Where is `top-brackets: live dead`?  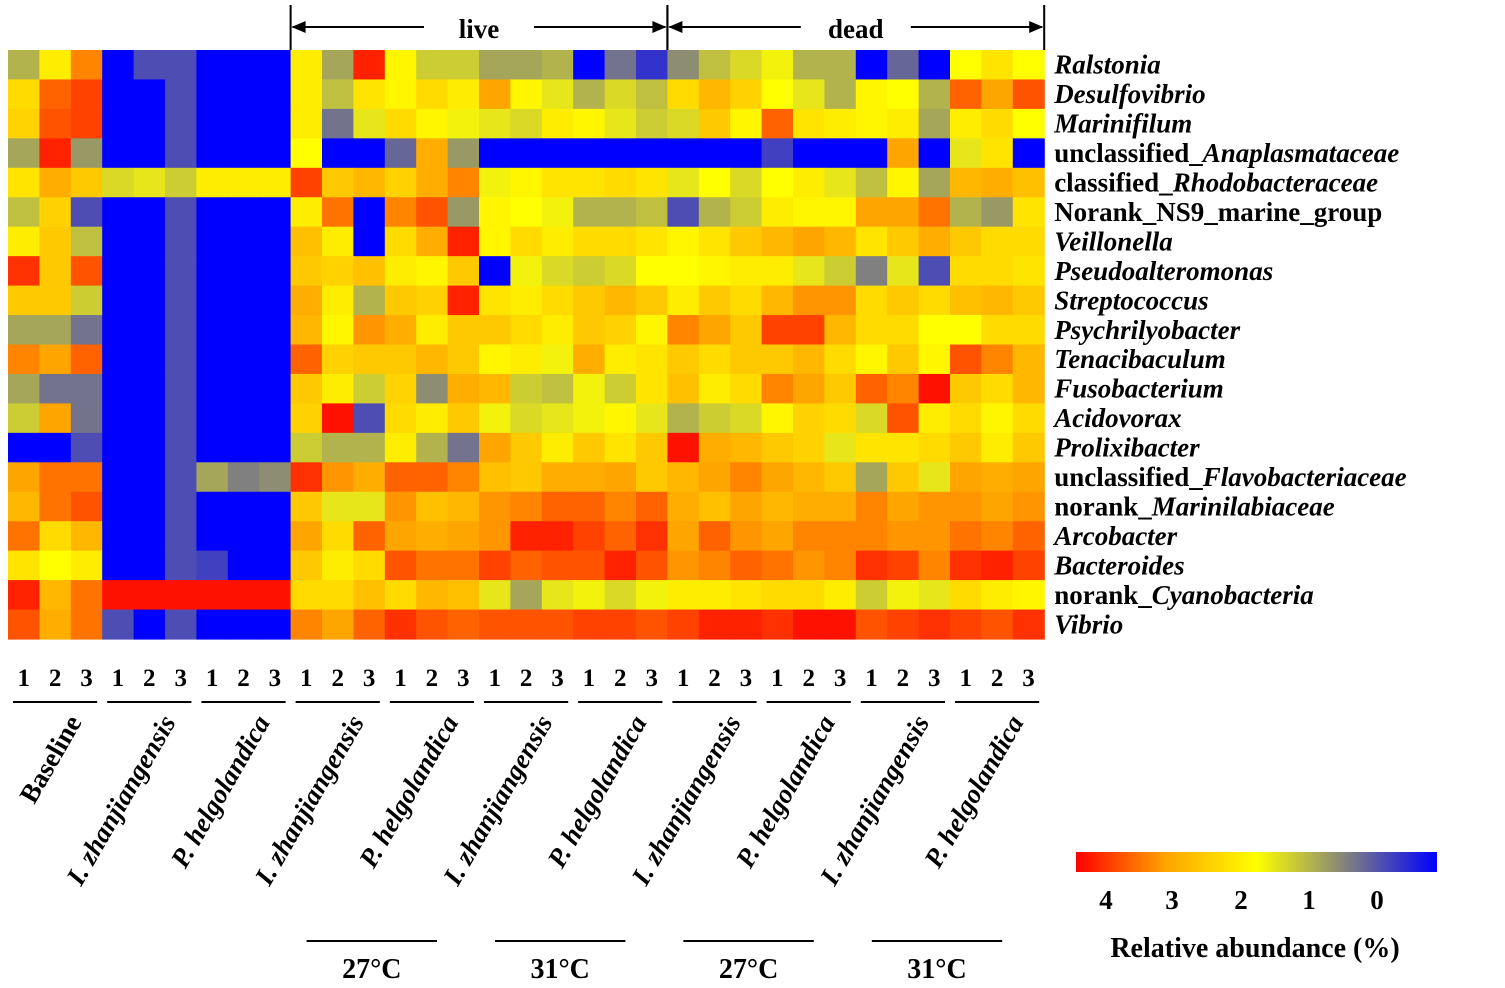 top-brackets: live dead is located at coordinates (667, 27).